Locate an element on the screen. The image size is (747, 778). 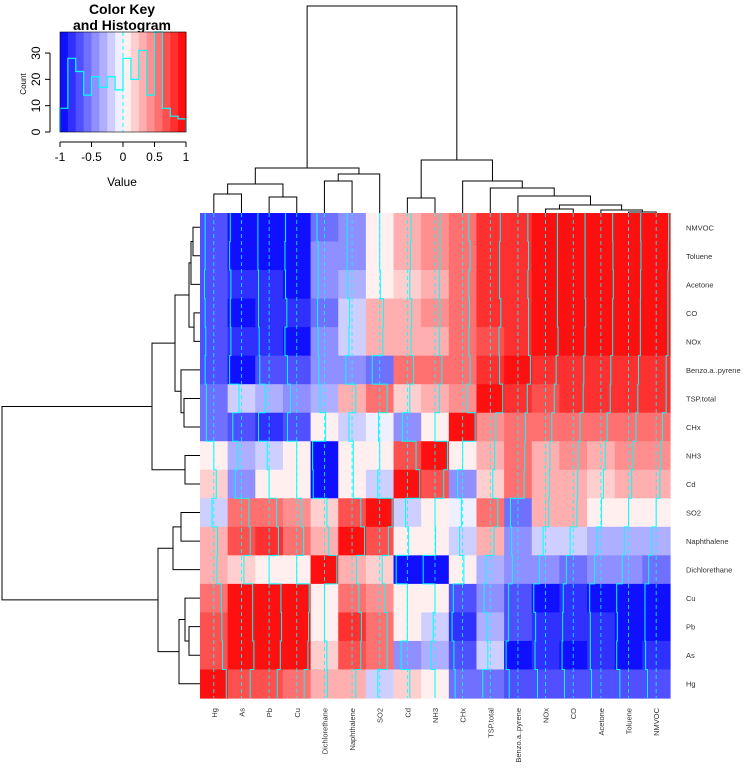
column-label: Benzo.a..pyrene is located at coordinates (518, 735).